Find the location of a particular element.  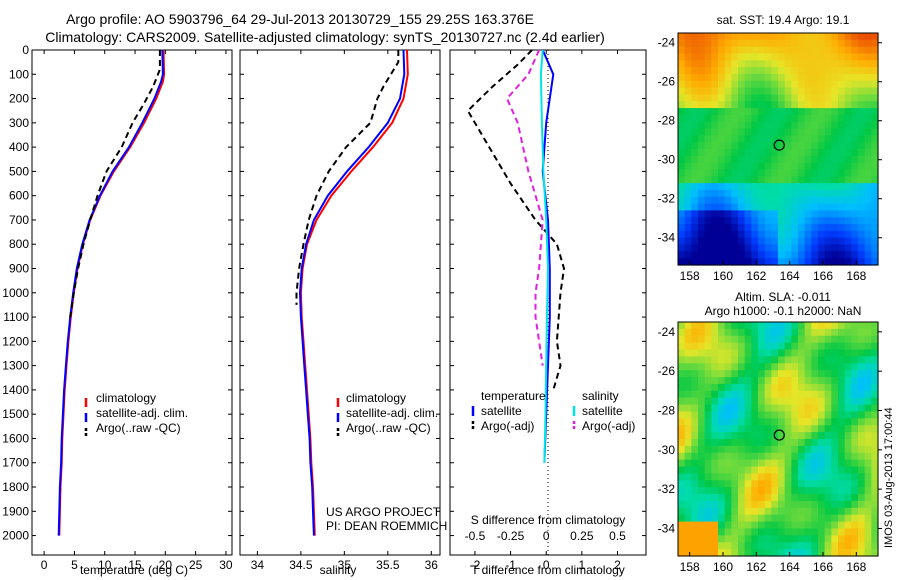

s-tick-label: -0.25 is located at coordinates (511, 536).